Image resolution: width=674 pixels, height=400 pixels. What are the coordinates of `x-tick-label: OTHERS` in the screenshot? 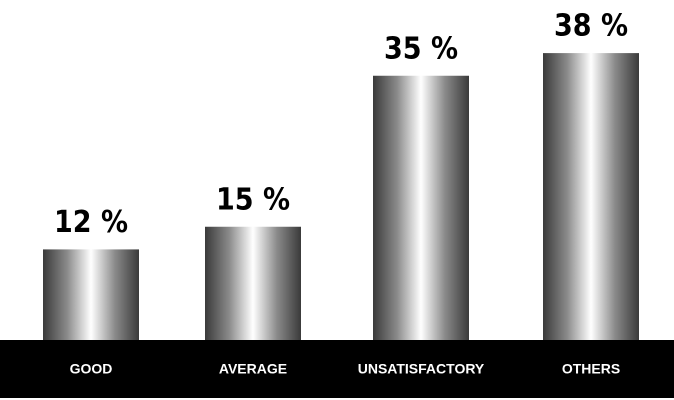 It's located at (591, 369).